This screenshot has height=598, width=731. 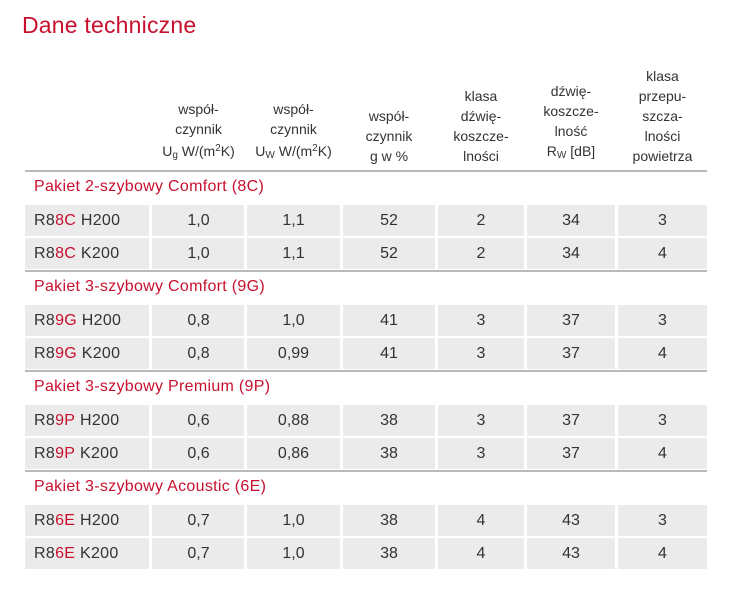 I want to click on g-cell: 52, so click(x=389, y=220).